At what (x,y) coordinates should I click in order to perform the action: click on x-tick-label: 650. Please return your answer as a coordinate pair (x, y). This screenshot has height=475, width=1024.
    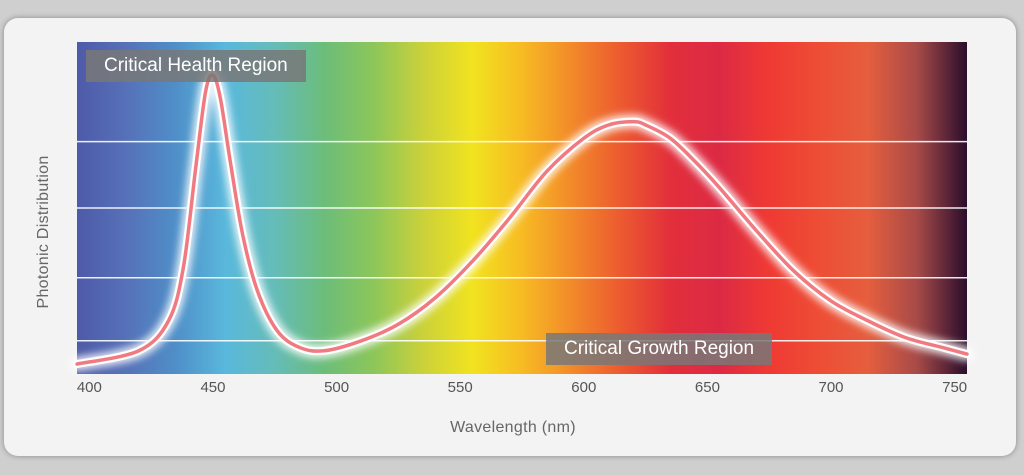
    Looking at the image, I should click on (707, 387).